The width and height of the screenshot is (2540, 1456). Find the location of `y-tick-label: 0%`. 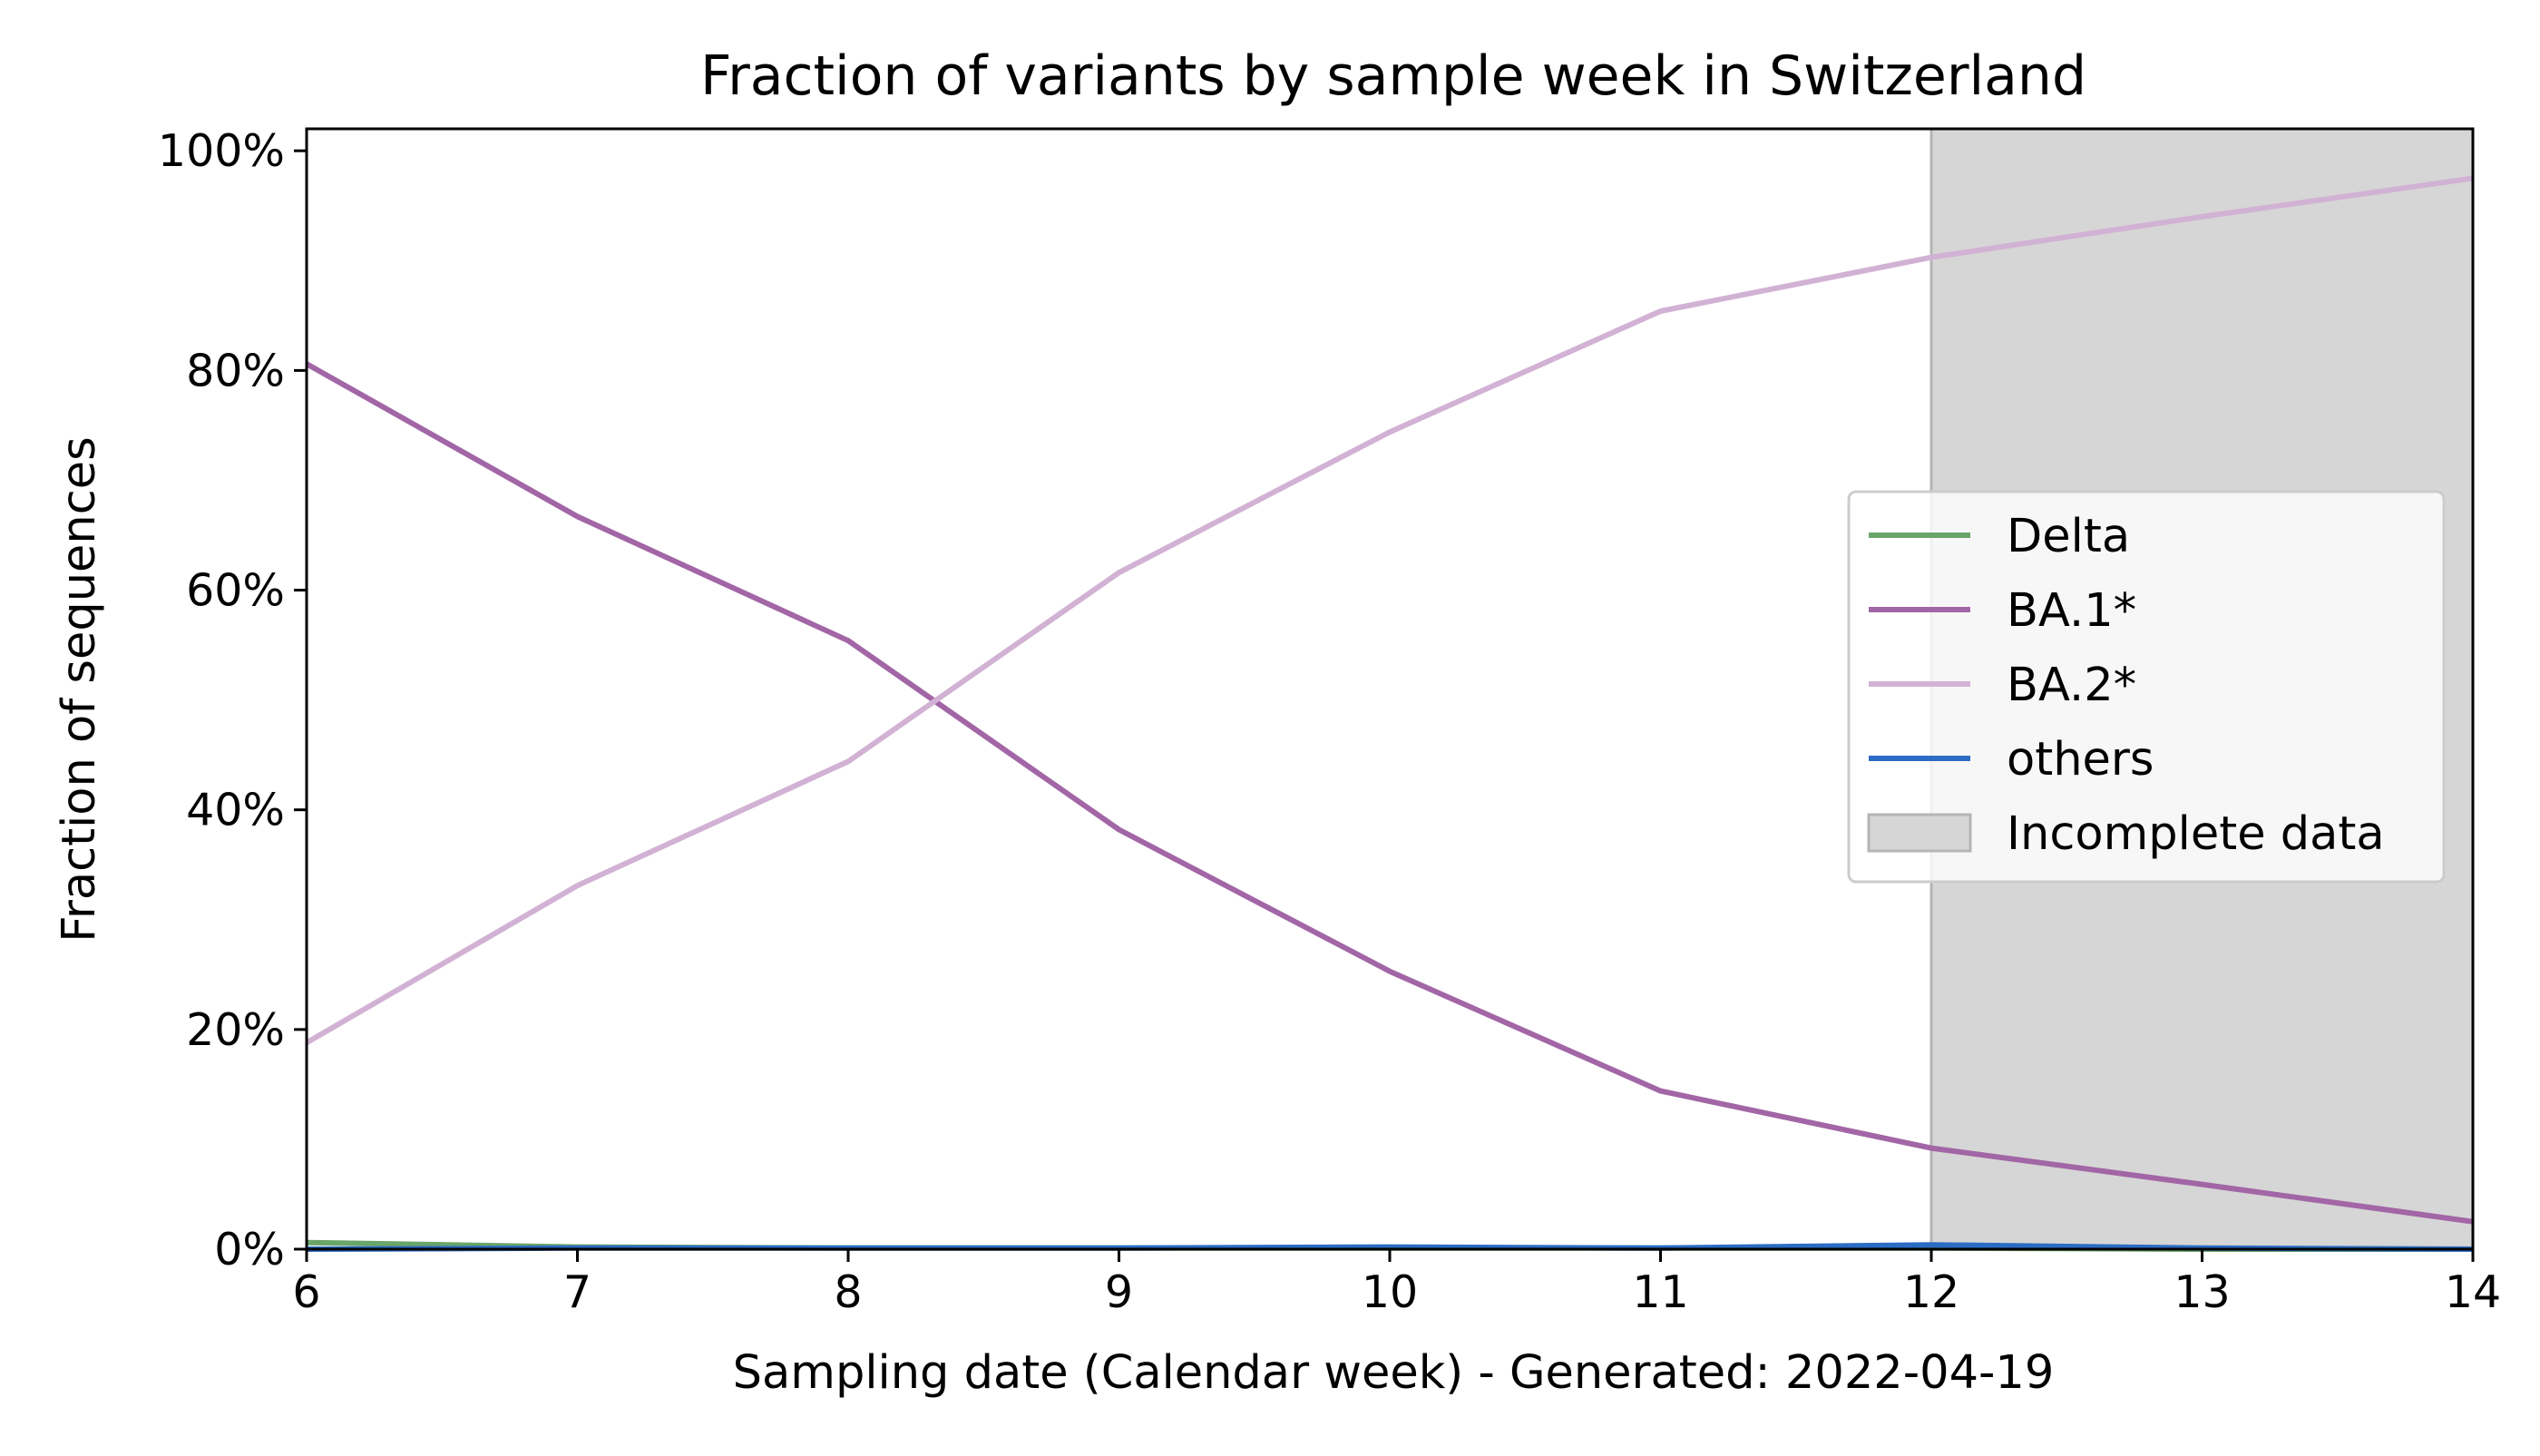

y-tick-label: 0% is located at coordinates (249, 1250).